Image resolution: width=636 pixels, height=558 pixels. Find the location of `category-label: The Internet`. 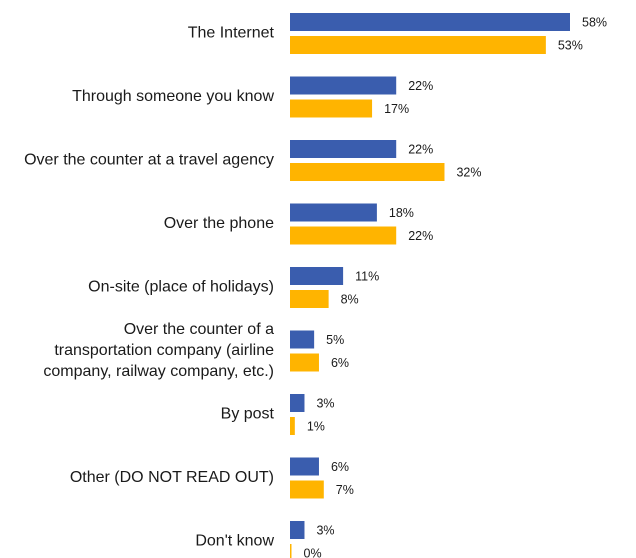

category-label: The Internet is located at coordinates (231, 33).